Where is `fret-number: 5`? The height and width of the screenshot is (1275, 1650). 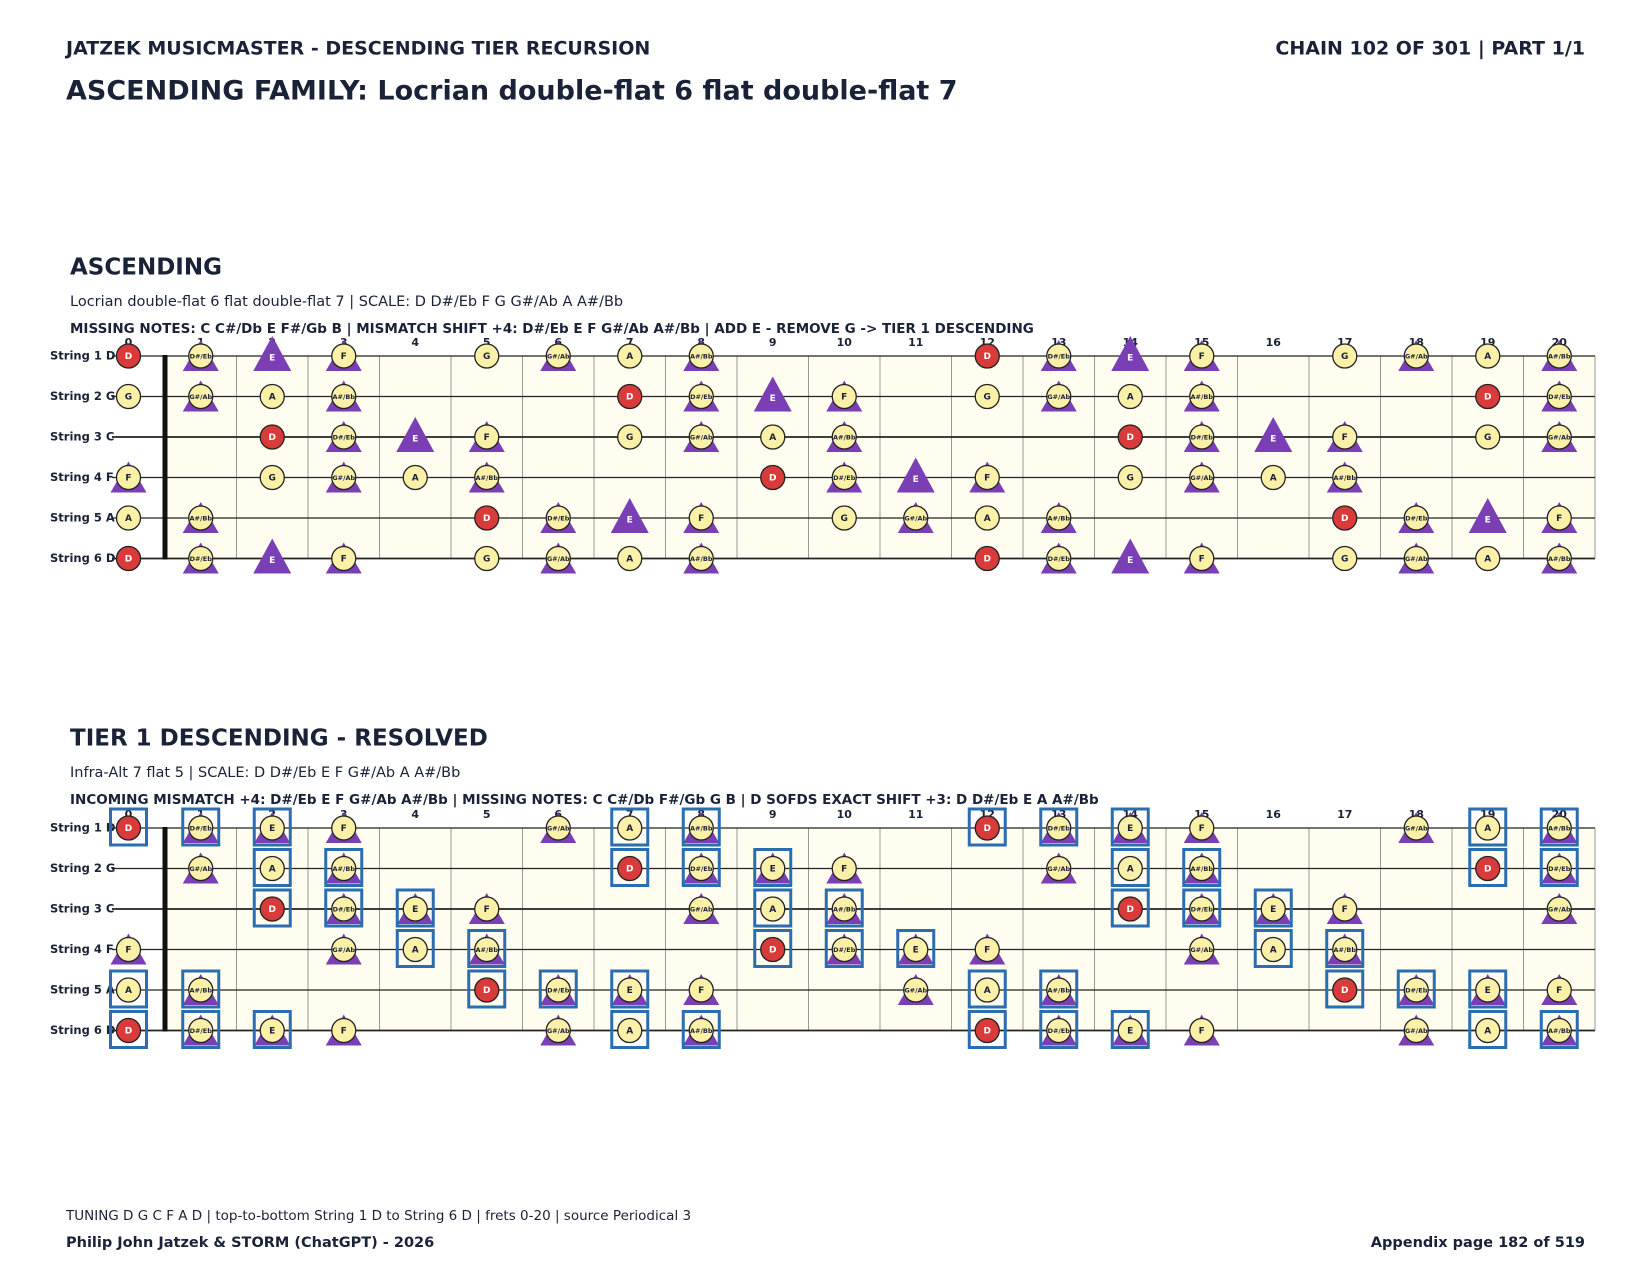 fret-number: 5 is located at coordinates (487, 814).